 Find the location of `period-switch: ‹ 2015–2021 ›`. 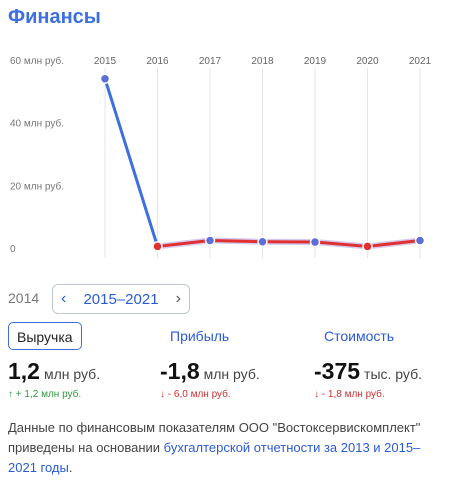

period-switch: ‹ 2015–2021 › is located at coordinates (121, 299).